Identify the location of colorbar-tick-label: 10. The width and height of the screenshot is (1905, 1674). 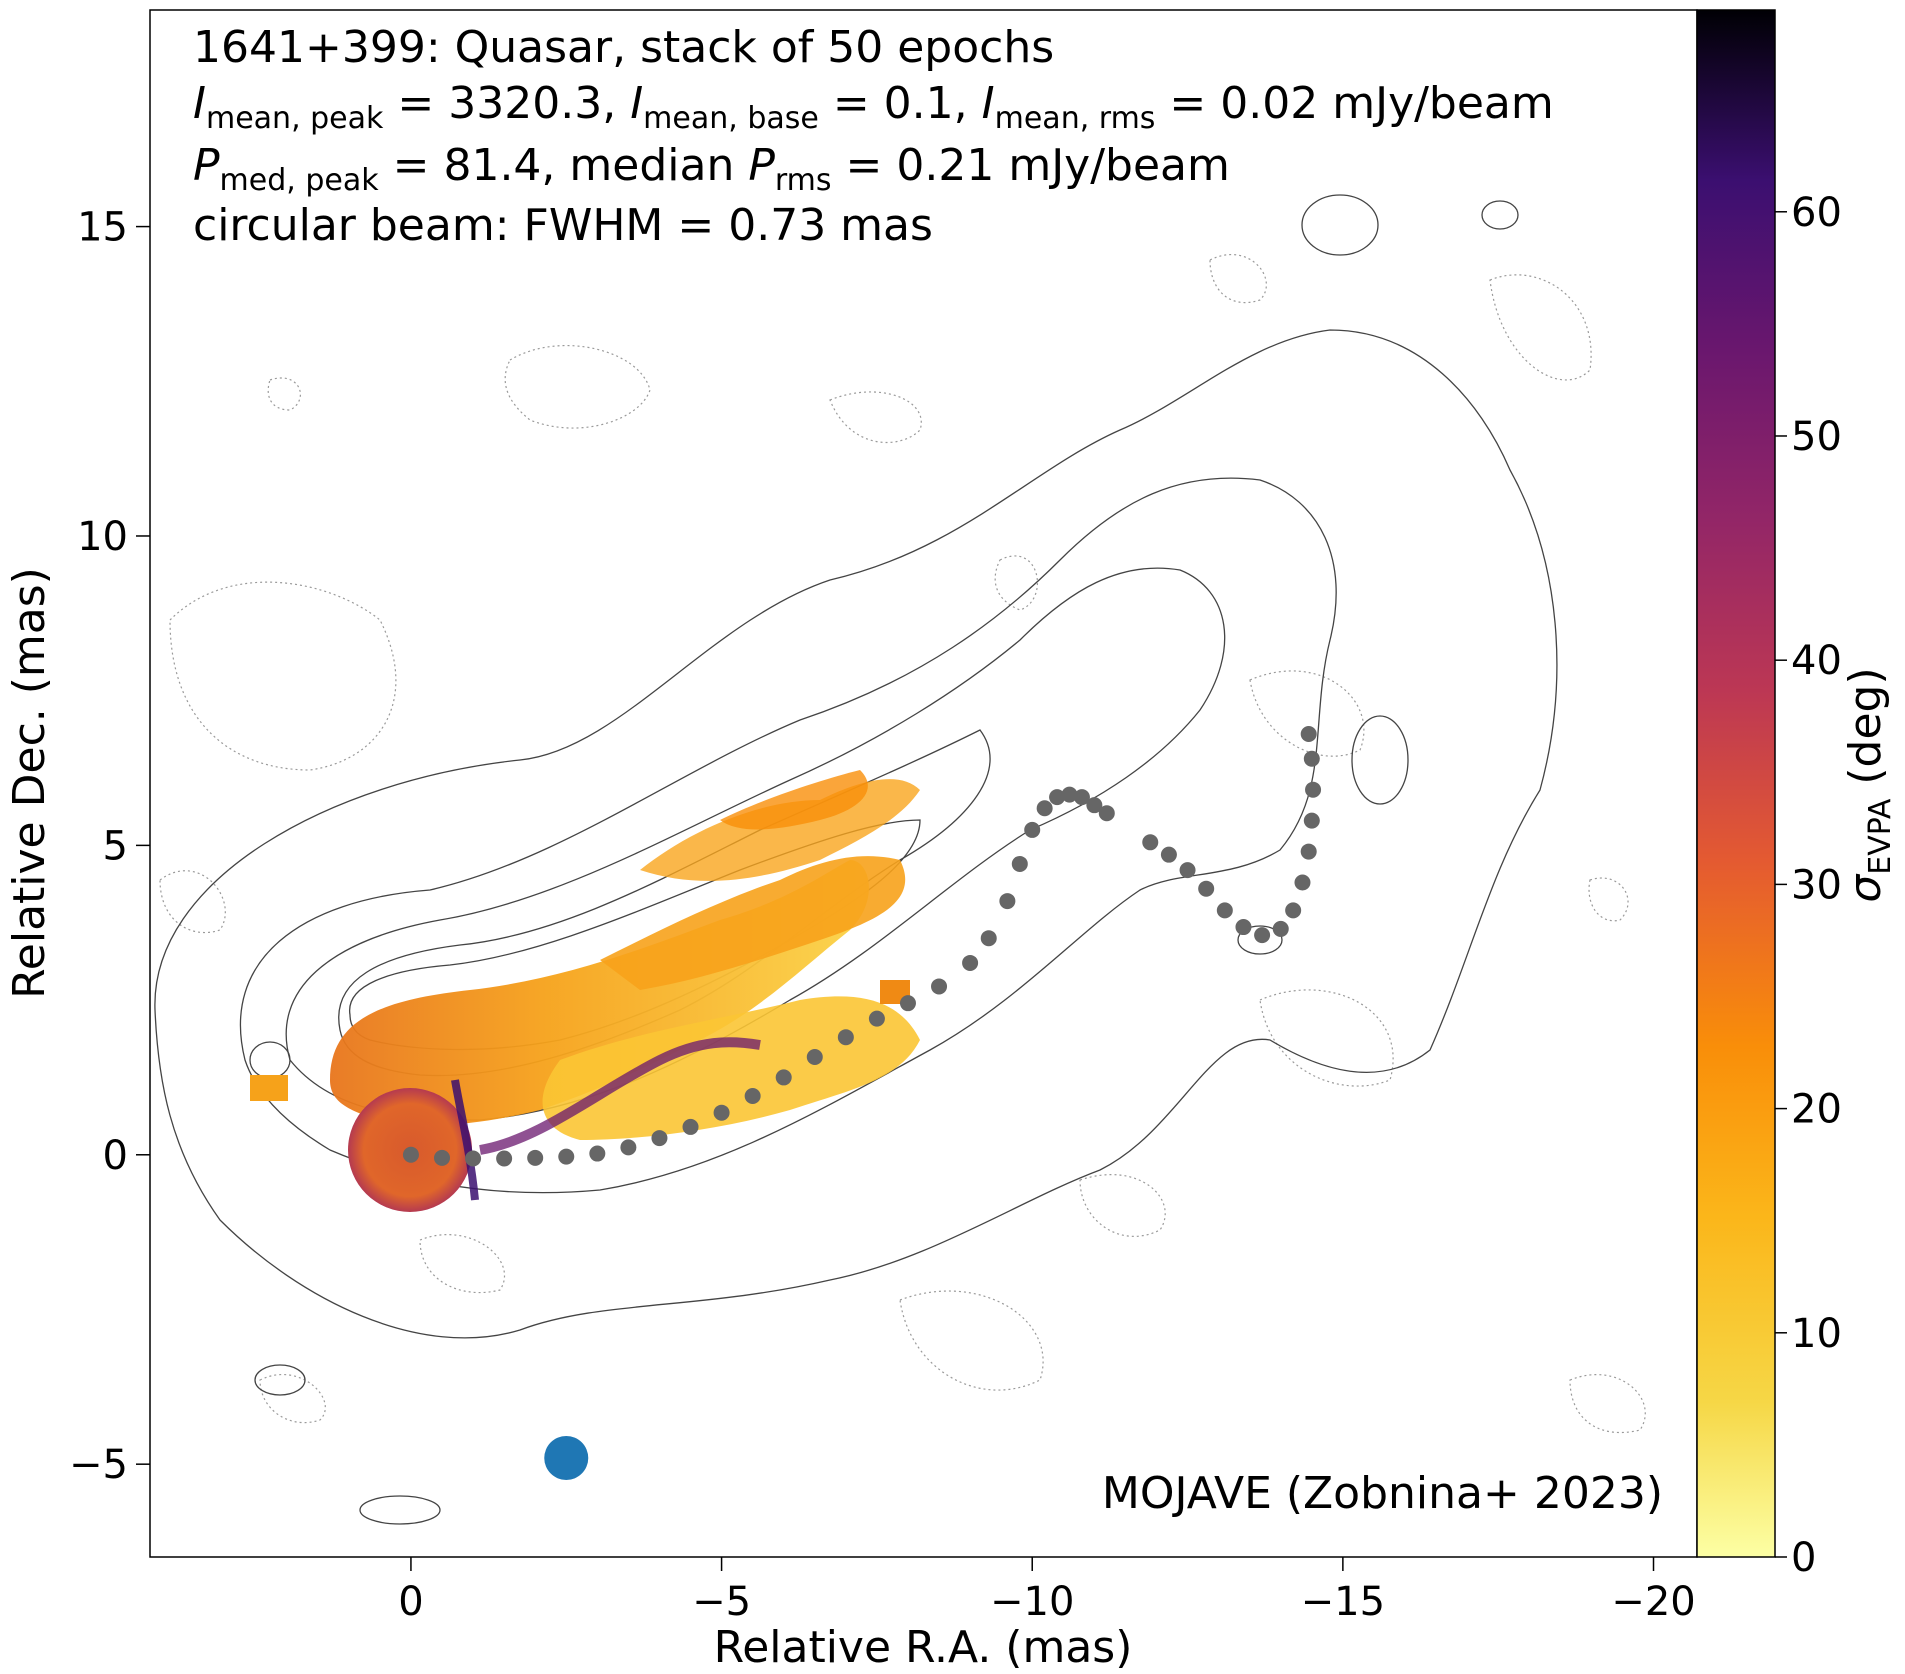
(1816, 1334).